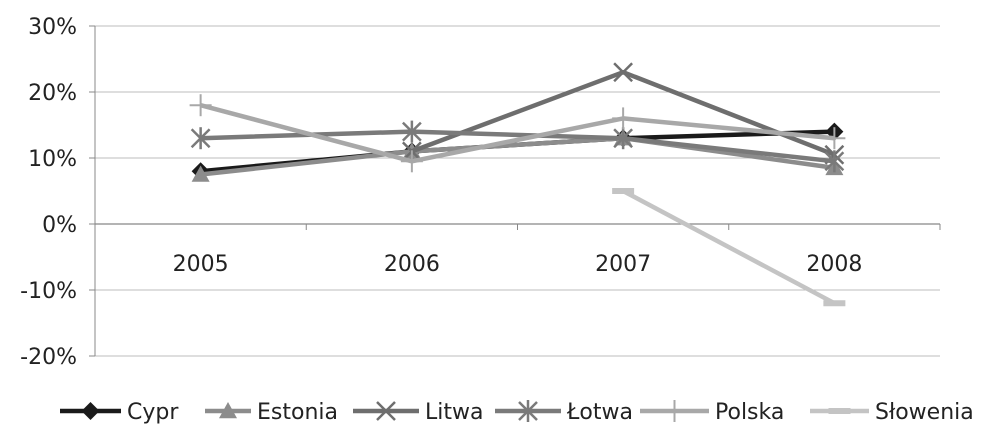 The height and width of the screenshot is (429, 985). What do you see at coordinates (201, 264) in the screenshot?
I see `x-tick-label: 2005` at bounding box center [201, 264].